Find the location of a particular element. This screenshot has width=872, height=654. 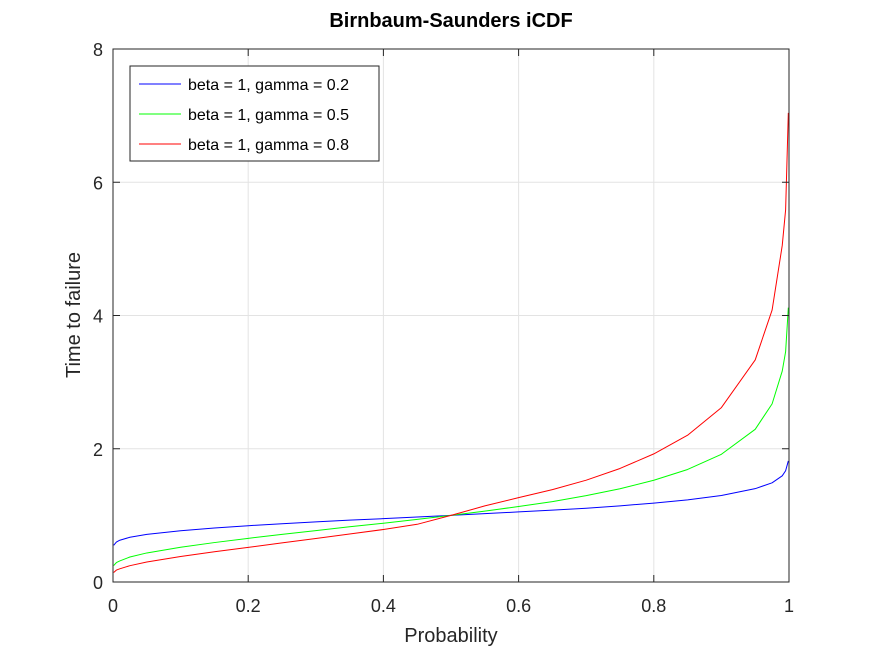

legend-label-2: beta = 1, gamma = 0.5 is located at coordinates (268, 115).